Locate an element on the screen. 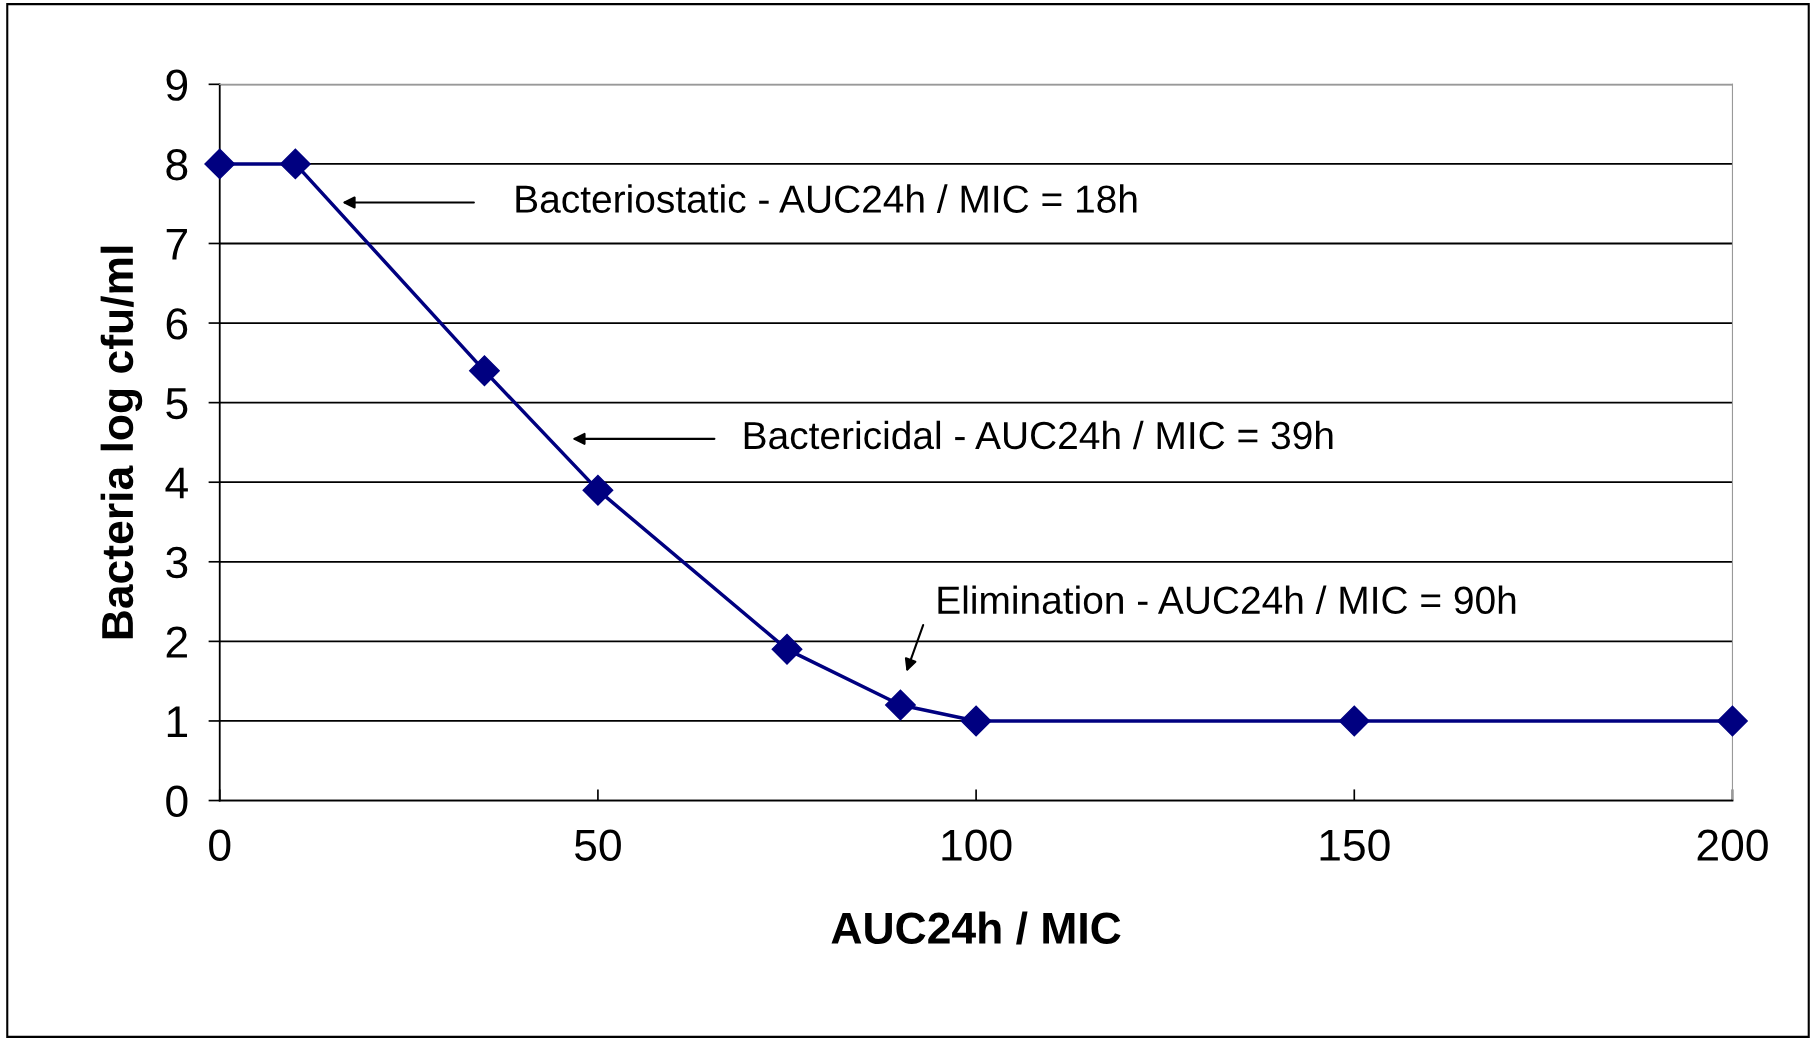 The width and height of the screenshot is (1816, 1041). y-axis-title: Bacteria log cfu/ml is located at coordinates (121, 442).